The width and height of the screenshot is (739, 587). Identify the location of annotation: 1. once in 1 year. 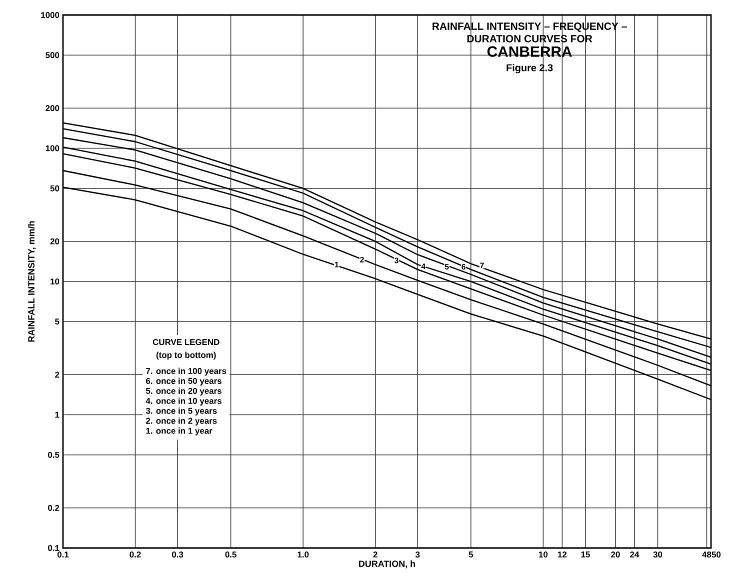
(179, 432).